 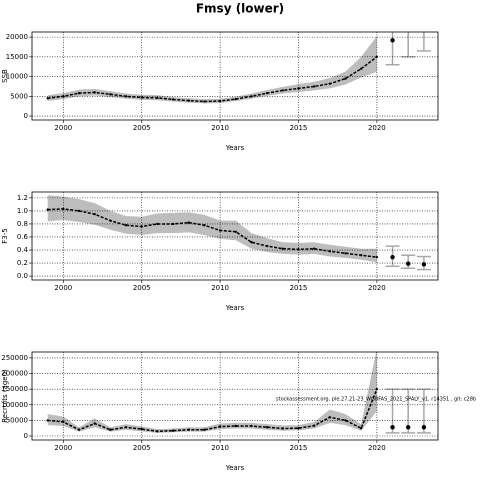 What do you see at coordinates (5, 235) in the screenshot?
I see `y-axis-label: F3-5` at bounding box center [5, 235].